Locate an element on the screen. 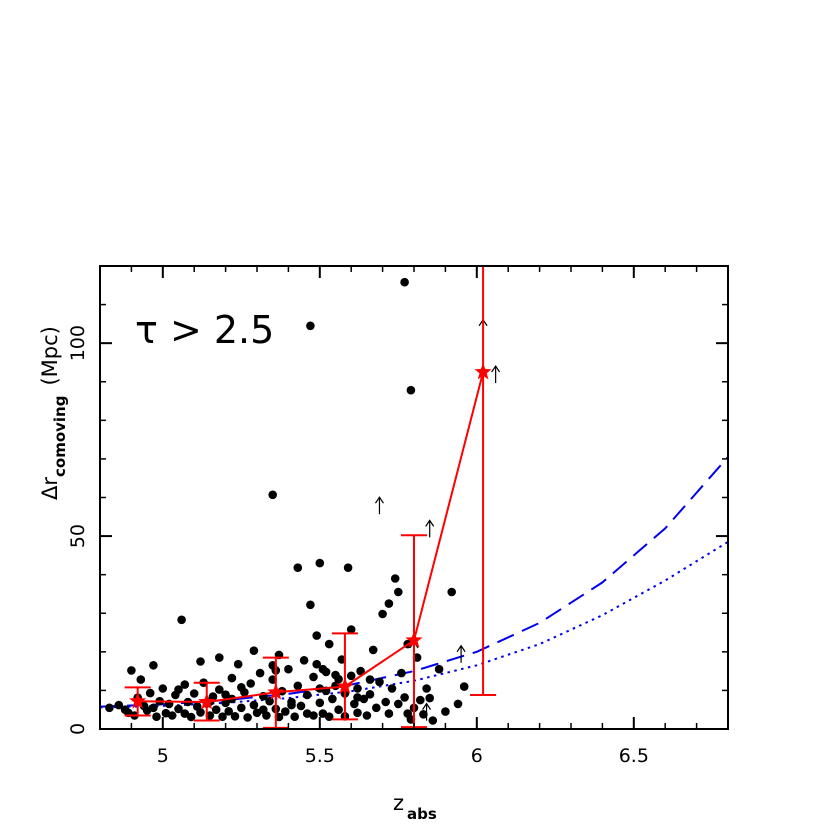 Image resolution: width=830 pixels, height=830 pixels. x-tick-label: 5.5 is located at coordinates (320, 756).